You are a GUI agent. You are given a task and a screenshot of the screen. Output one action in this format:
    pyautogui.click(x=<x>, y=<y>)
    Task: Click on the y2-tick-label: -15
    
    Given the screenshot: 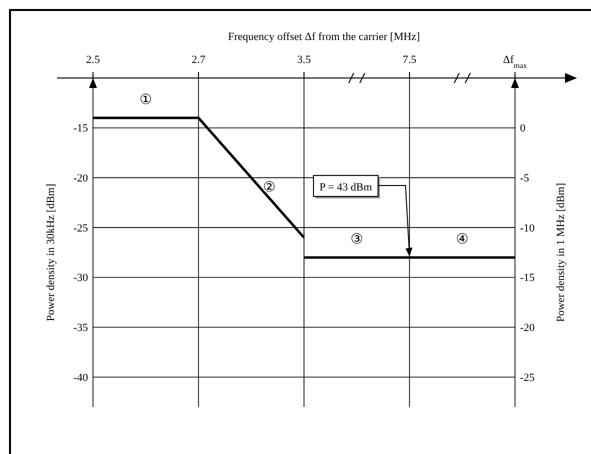 What is the action you would take?
    pyautogui.click(x=528, y=278)
    